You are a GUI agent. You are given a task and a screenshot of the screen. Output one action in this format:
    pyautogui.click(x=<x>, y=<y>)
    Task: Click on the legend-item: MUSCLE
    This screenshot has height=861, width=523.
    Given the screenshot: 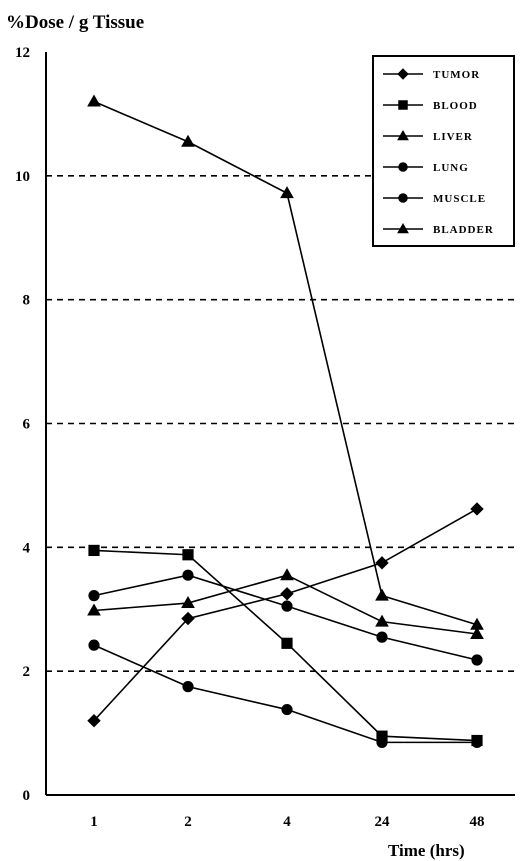 What is the action you would take?
    pyautogui.click(x=434, y=199)
    